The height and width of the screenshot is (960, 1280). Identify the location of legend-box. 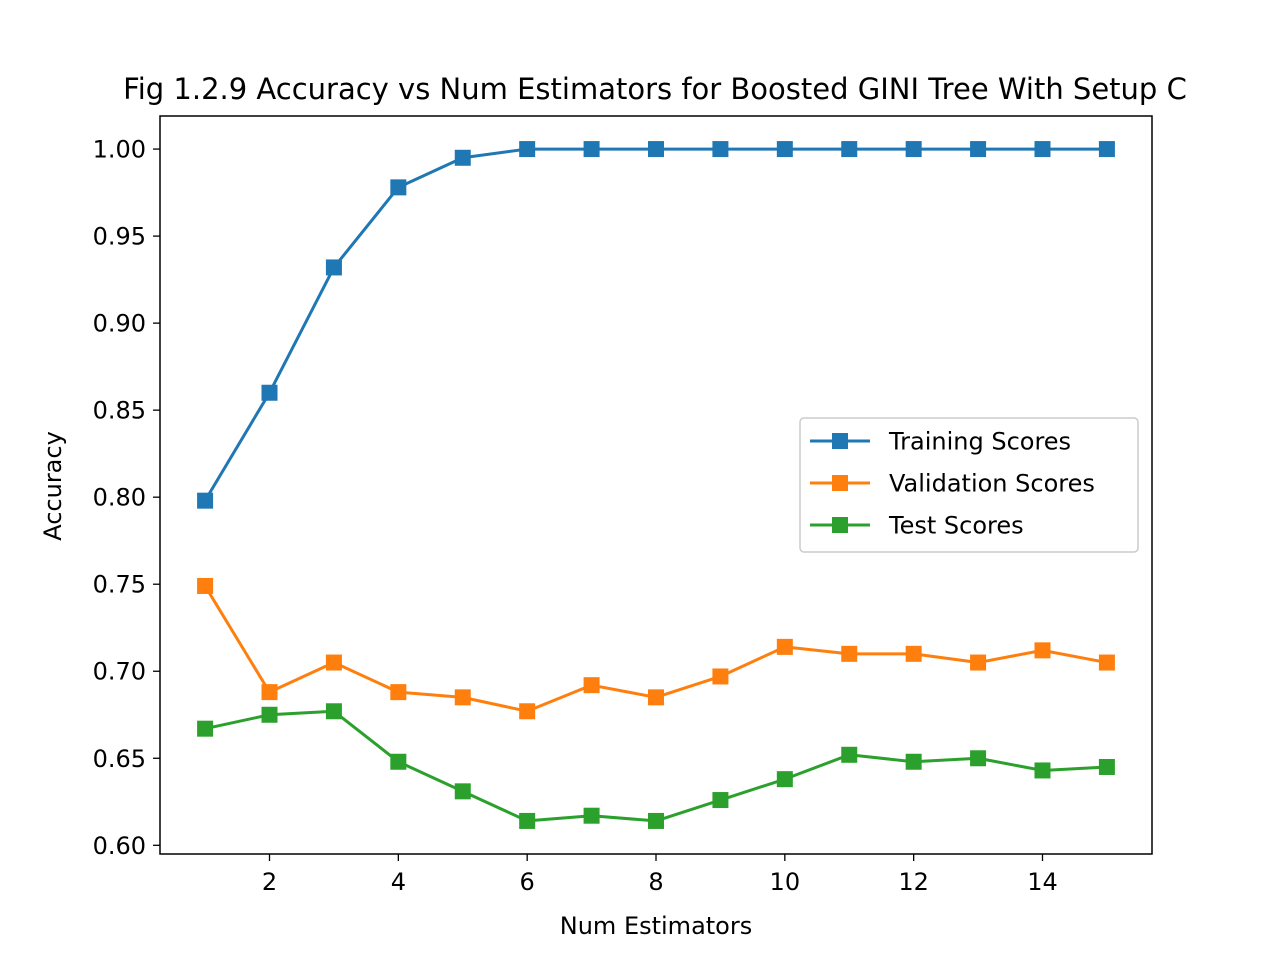
(969, 485).